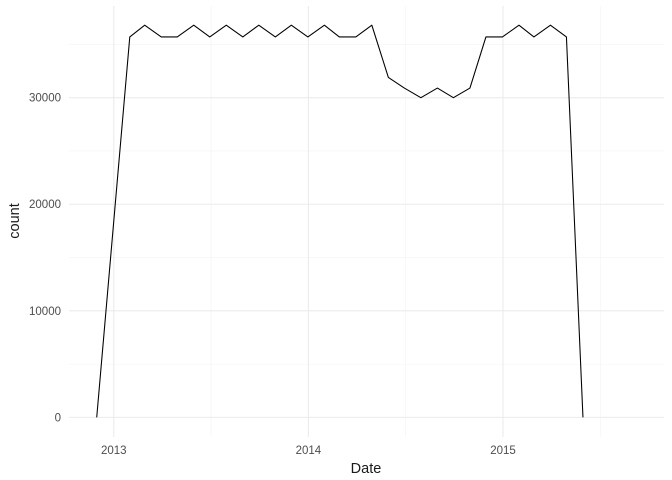 The width and height of the screenshot is (672, 480). I want to click on y-tick-label: 10000, so click(45, 312).